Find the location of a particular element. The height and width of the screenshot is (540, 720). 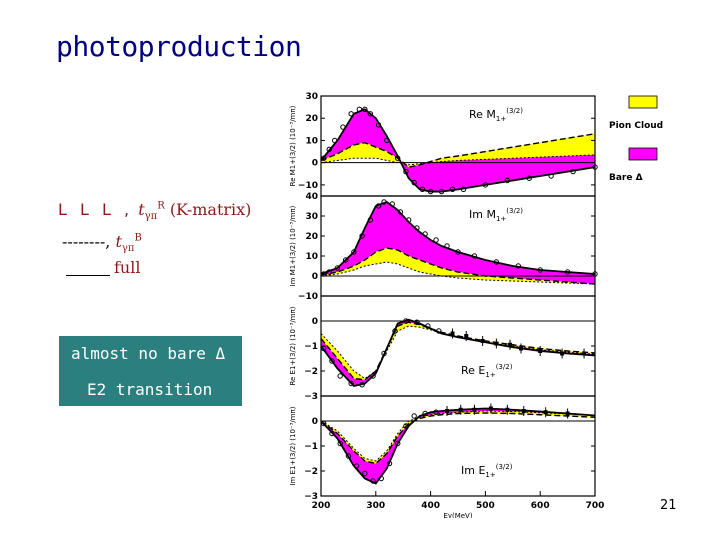

panel-3: 0 −1 −2 −3 Im E1+(3/2) (10⁻³/mπ) Im E1+(3/2) is located at coordinates (442, 448).